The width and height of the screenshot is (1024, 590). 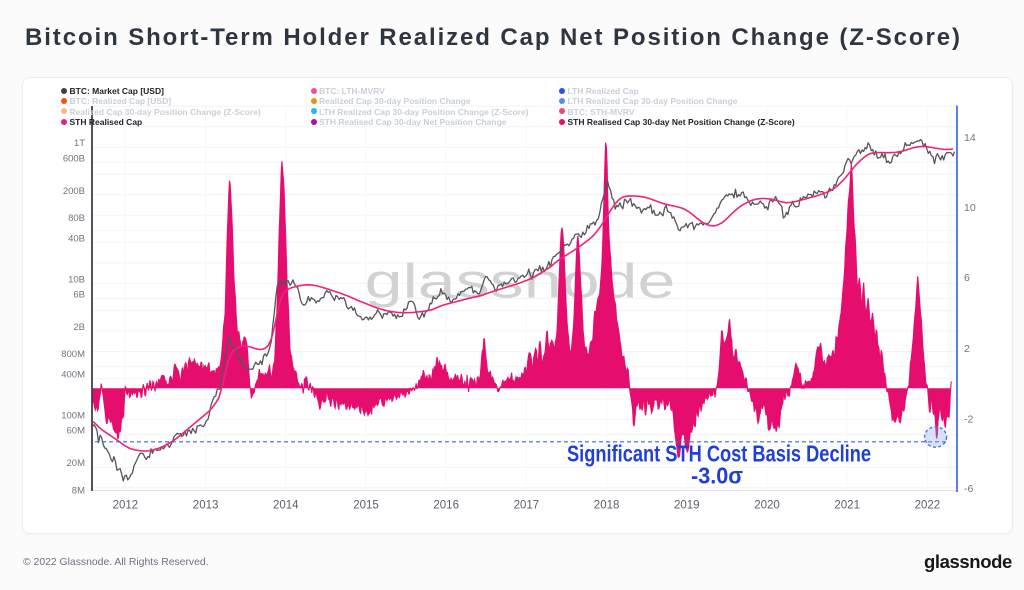 I want to click on svg-text: 400M, so click(x=73, y=375).